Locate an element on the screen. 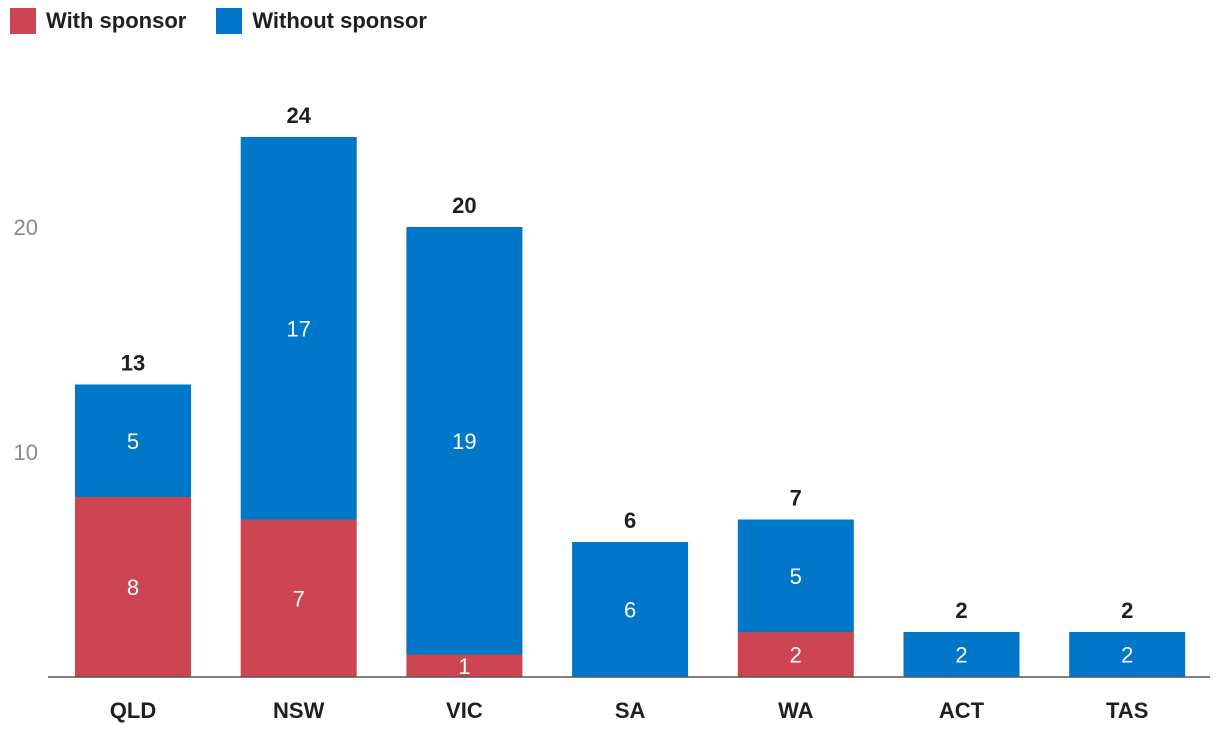 Image resolution: width=1220 pixels, height=742 pixels. legend-label-with-sponsor: With sponsor is located at coordinates (116, 20).